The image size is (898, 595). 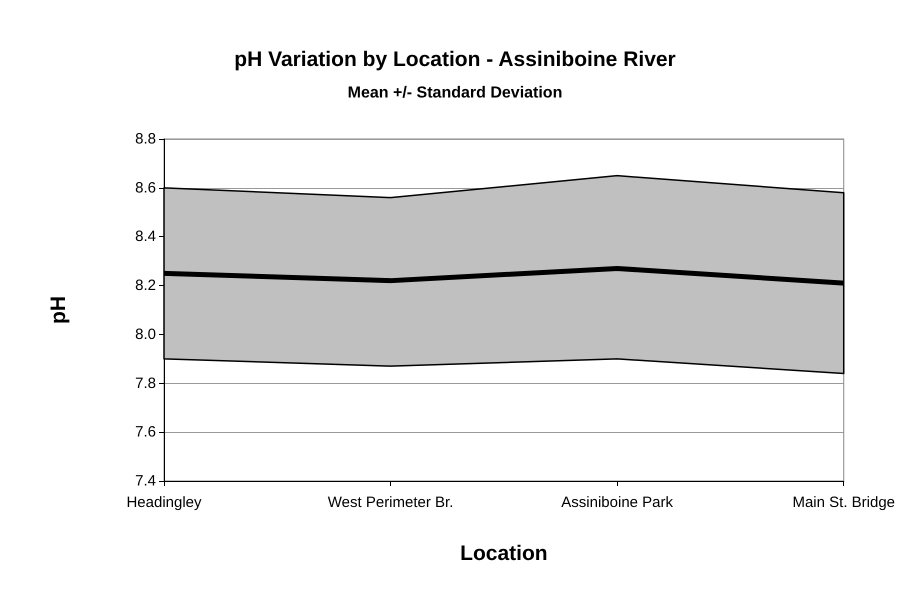 What do you see at coordinates (843, 502) in the screenshot?
I see `x-tick-label: Main St. Bridge` at bounding box center [843, 502].